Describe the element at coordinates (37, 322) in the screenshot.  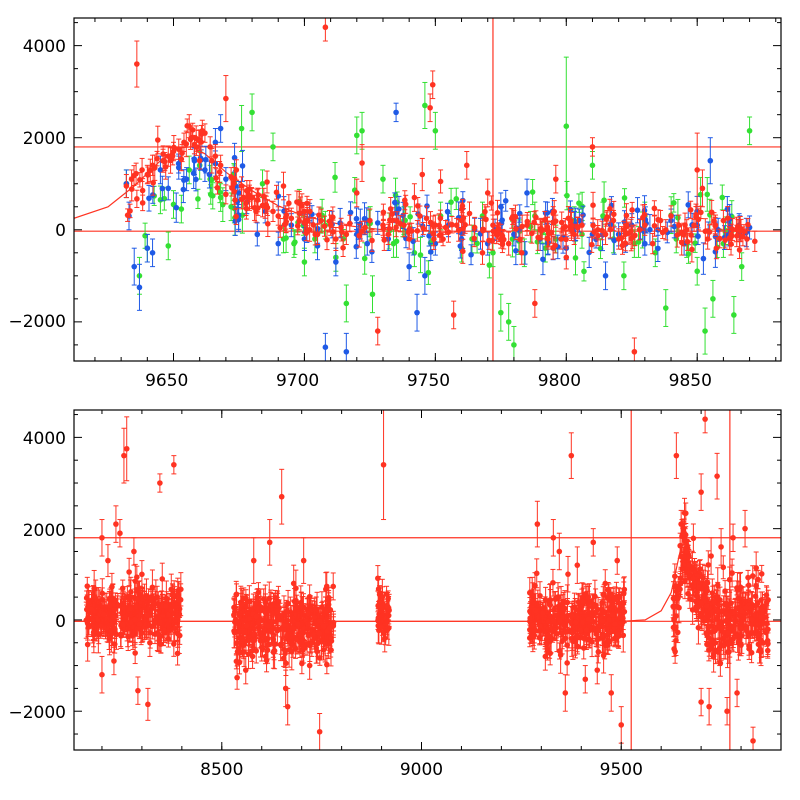
I see `top-y-tick-label: −2000` at that location.